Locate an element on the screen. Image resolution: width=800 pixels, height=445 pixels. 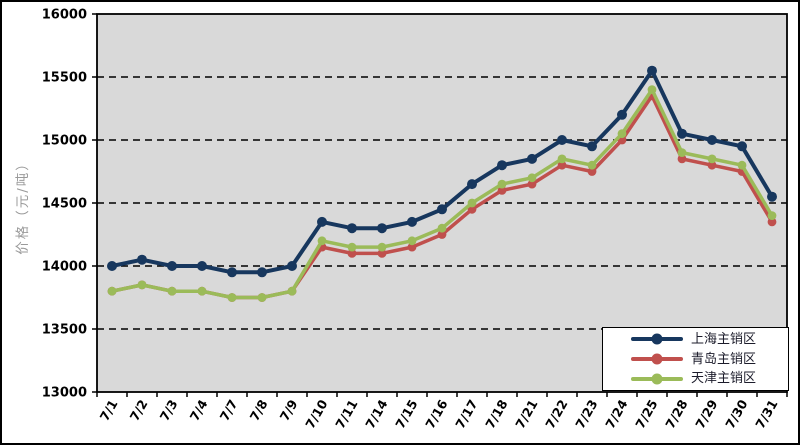
x-tick-label: 7/10 is located at coordinates (316, 414).